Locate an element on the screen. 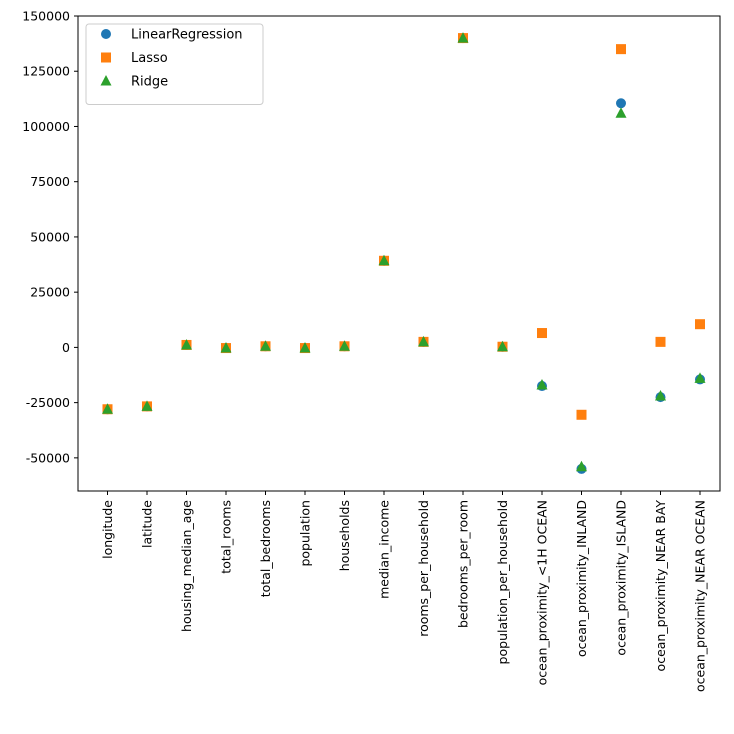 The width and height of the screenshot is (734, 734). x-tick-label: population is located at coordinates (305, 533).